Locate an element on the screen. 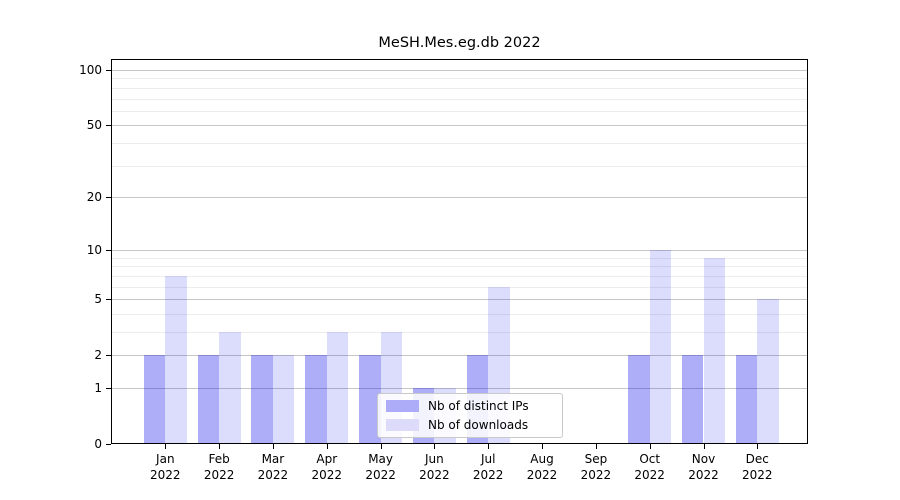 The width and height of the screenshot is (900, 500). x-tick-label-Jun: Jun 2022 is located at coordinates (434, 467).